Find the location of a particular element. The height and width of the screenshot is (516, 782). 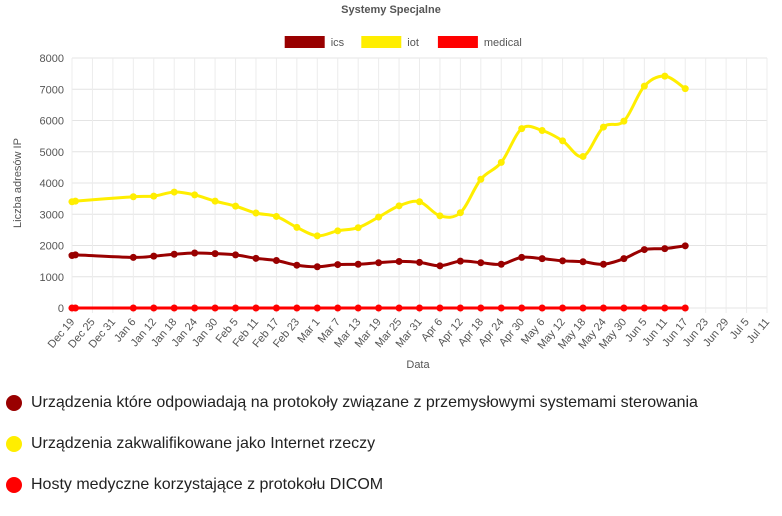

legend-label: ics is located at coordinates (338, 43).